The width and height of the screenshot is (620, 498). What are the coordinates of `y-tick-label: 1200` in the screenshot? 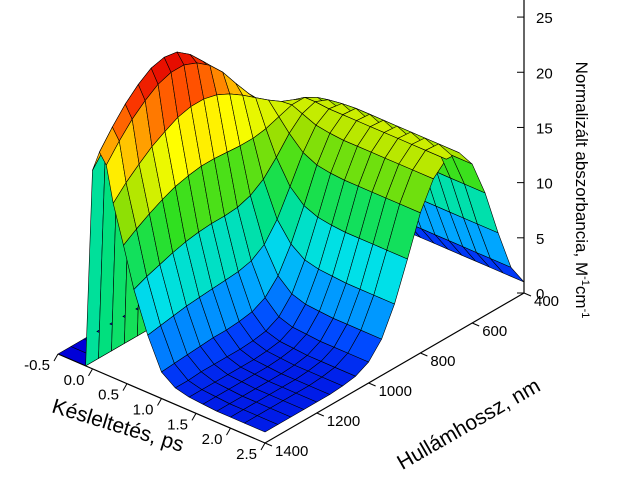 It's located at (343, 421).